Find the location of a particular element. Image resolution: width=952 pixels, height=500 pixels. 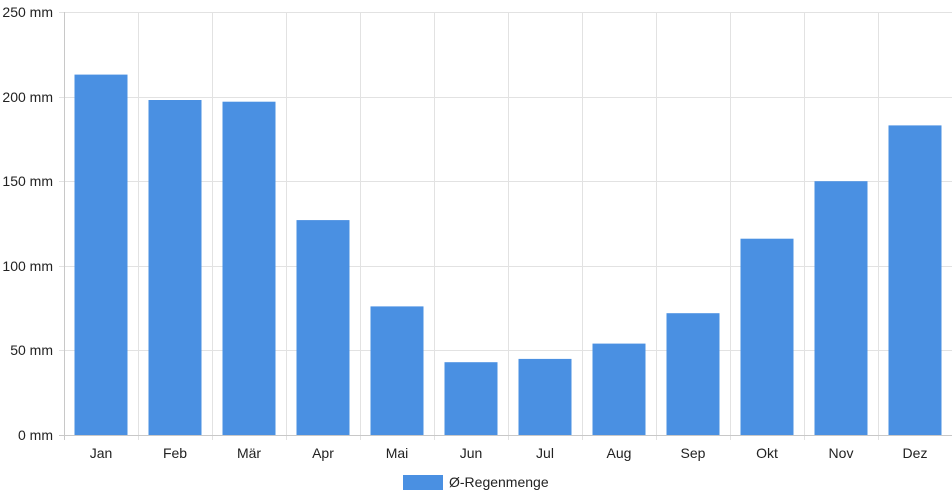

x-tick-label-Mai: Mai is located at coordinates (397, 453).